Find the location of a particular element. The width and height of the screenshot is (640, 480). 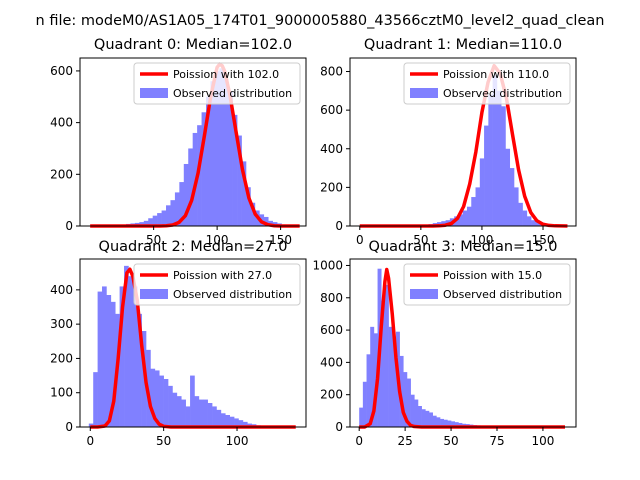

quadrant-2-y-tick-label: 100 is located at coordinates (61, 393).